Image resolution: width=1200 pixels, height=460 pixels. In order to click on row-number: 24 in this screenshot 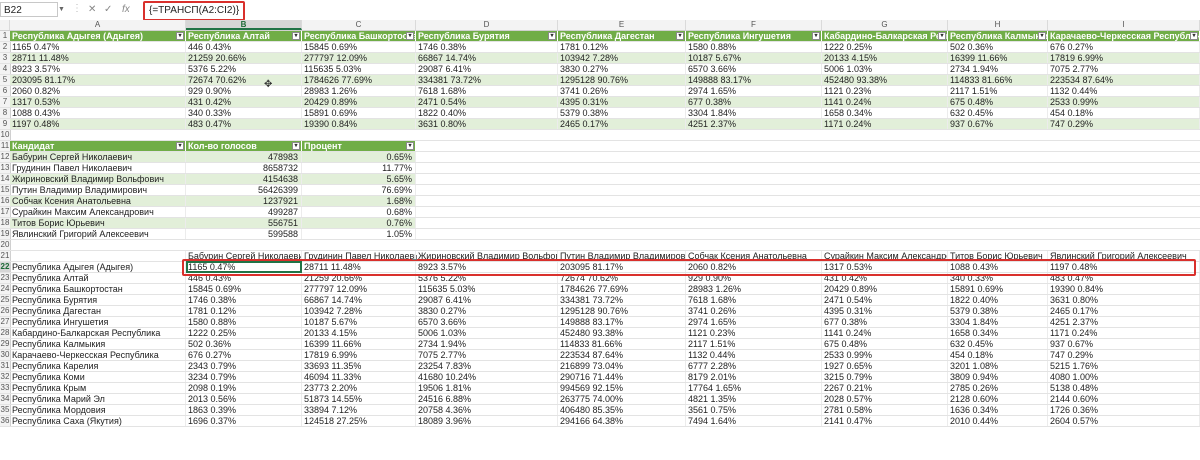, I will do `click(5, 289)`.